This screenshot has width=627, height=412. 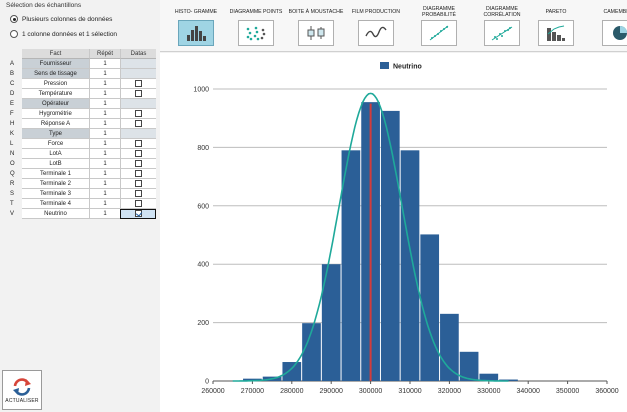 I want to click on factor-name: Neutrino, so click(x=55, y=214).